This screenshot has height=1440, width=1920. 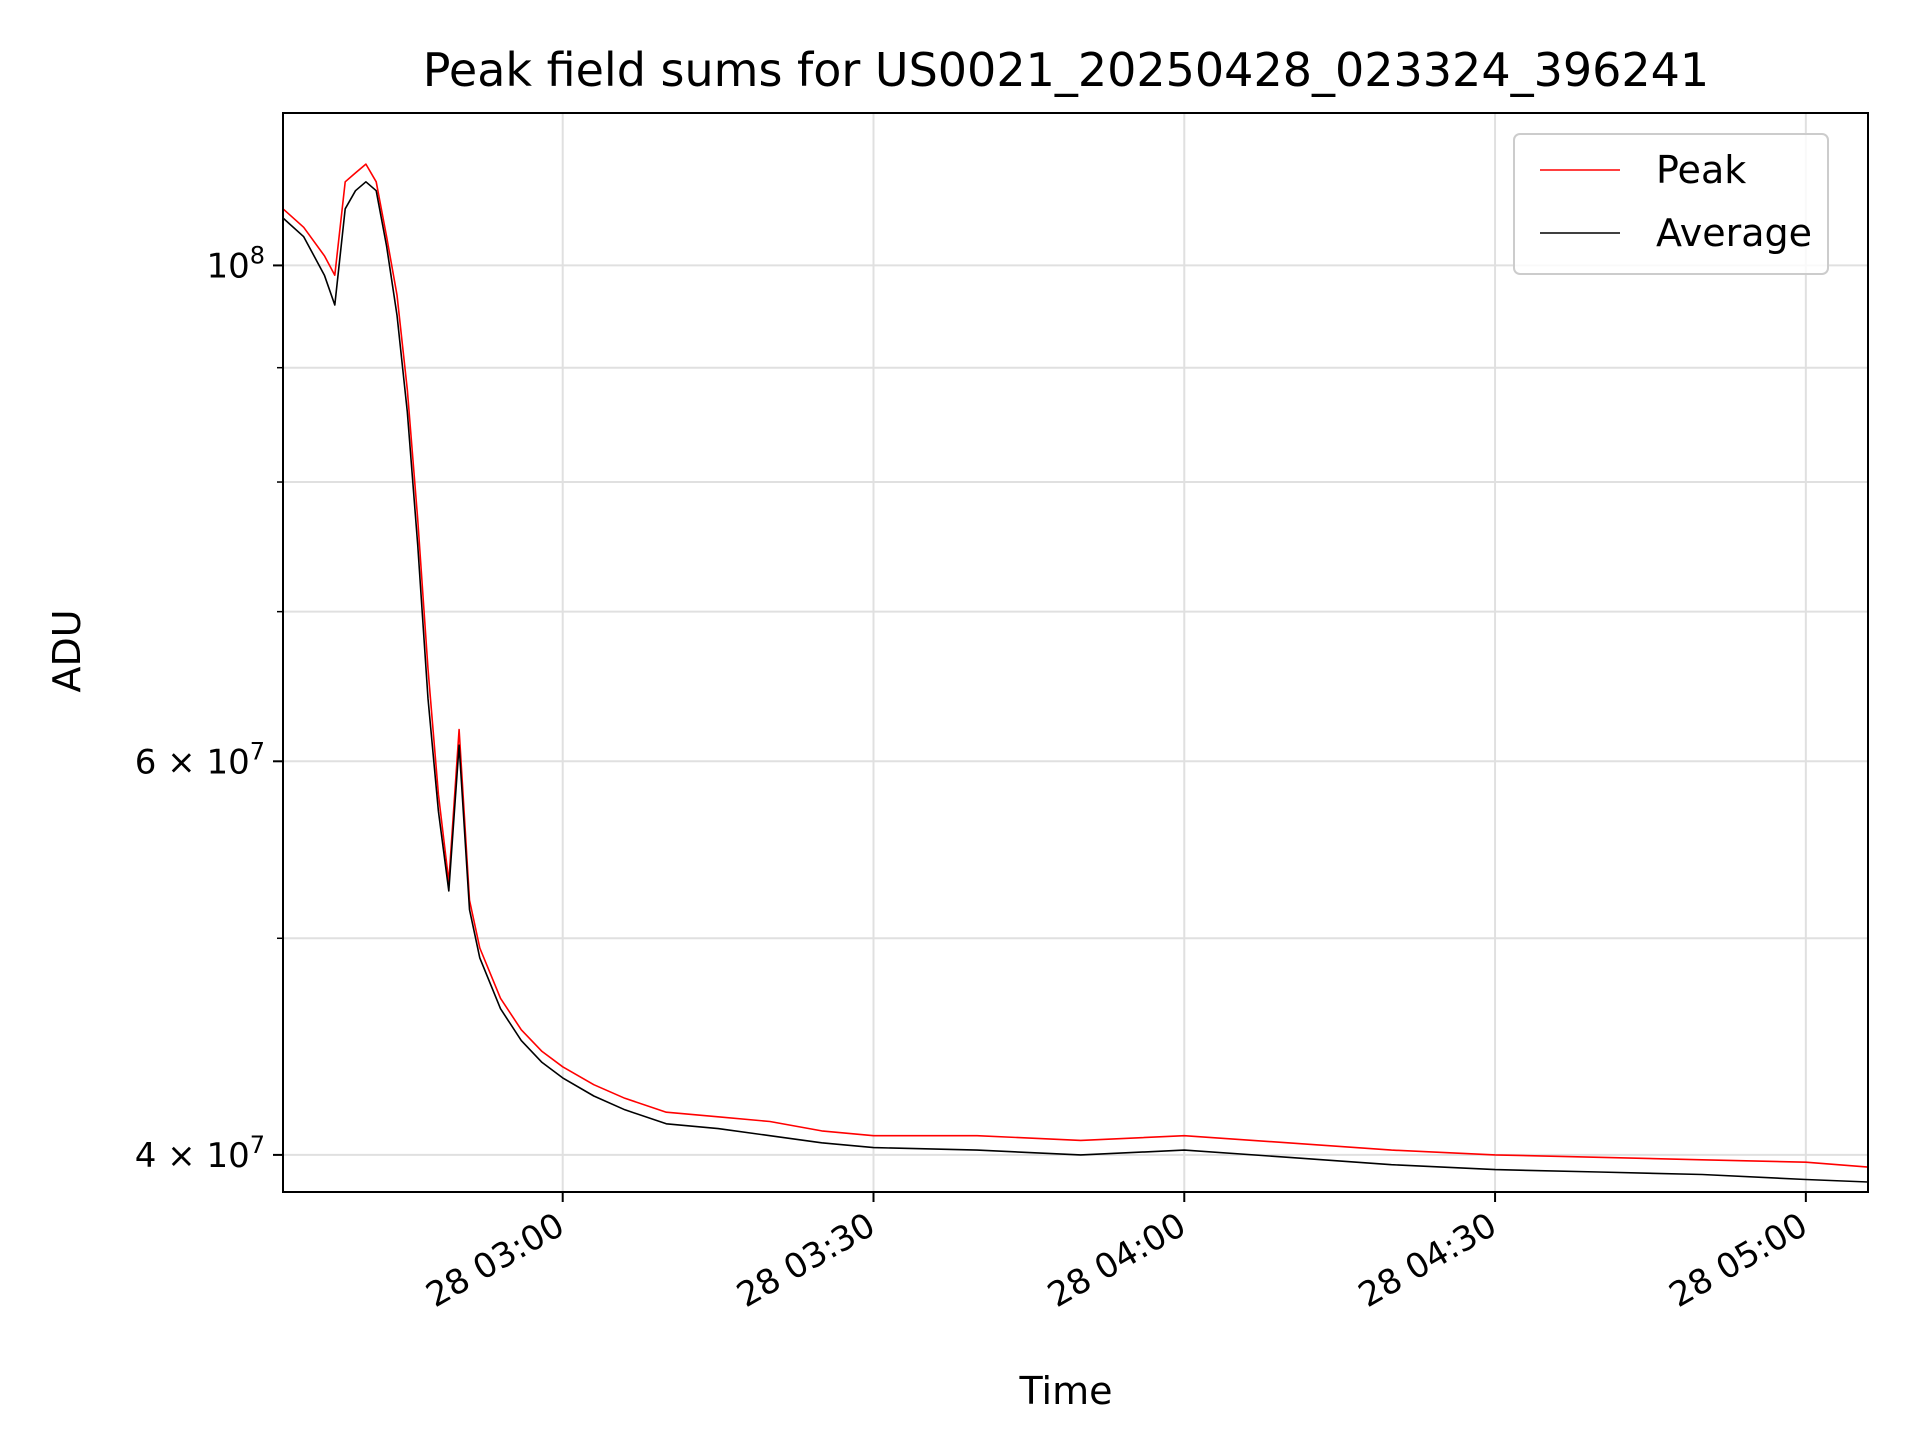 I want to click on legend-label-average: Average, so click(x=1734, y=233).